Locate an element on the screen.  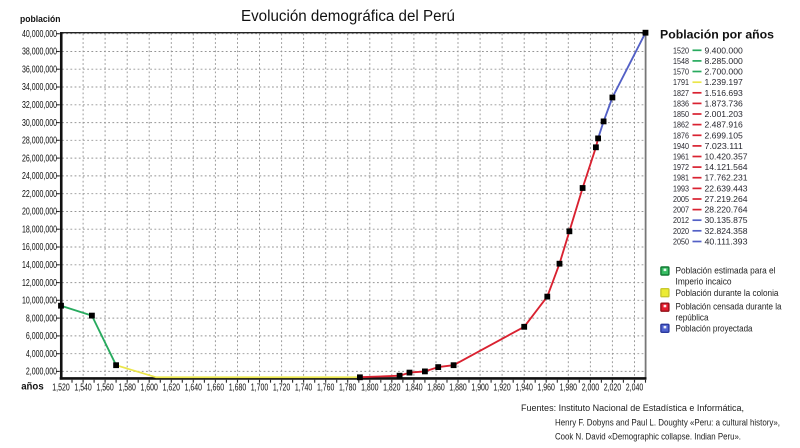
svg-text: 6,000,000 is located at coordinates (41, 336).